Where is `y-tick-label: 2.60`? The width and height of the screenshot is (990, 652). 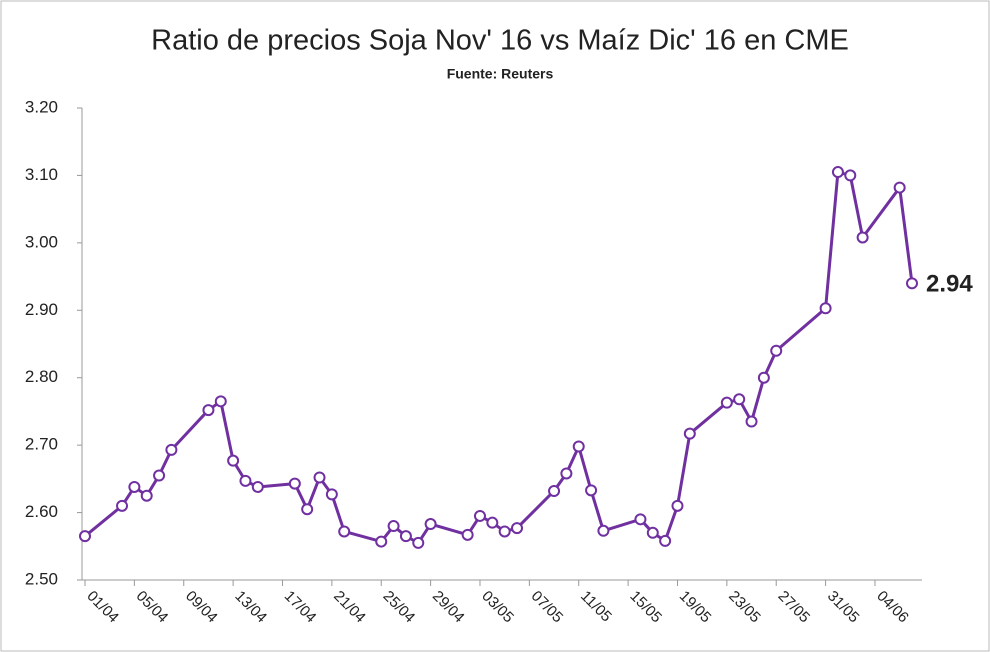
y-tick-label: 2.60 is located at coordinates (41, 511).